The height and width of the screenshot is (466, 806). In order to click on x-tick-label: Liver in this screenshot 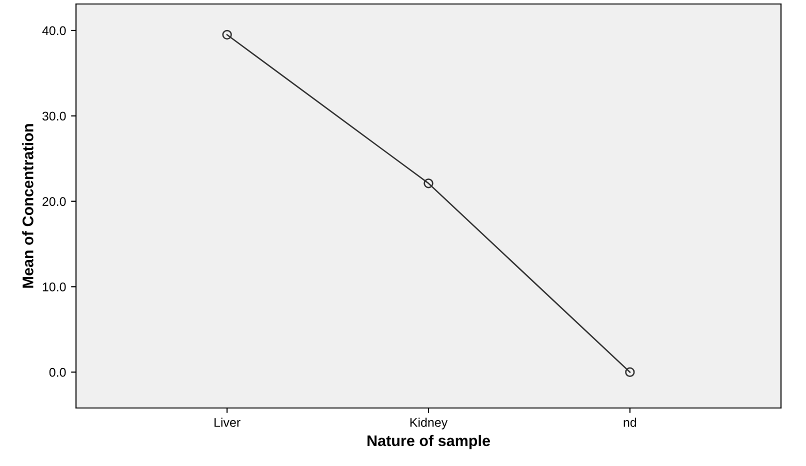, I will do `click(227, 422)`.